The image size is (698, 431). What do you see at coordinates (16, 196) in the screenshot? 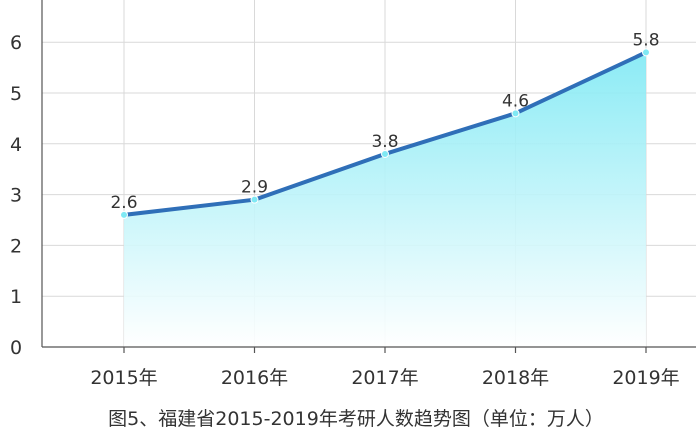
I see `y-tick-label: 3` at bounding box center [16, 196].